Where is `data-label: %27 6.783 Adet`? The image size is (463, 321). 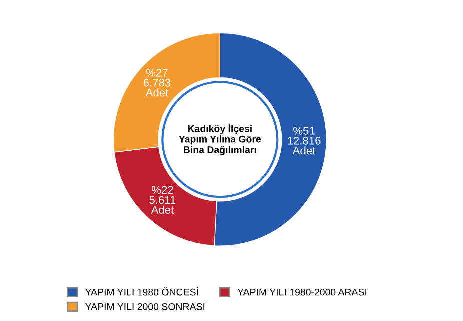 data-label: %27 6.783 Adet is located at coordinates (157, 82).